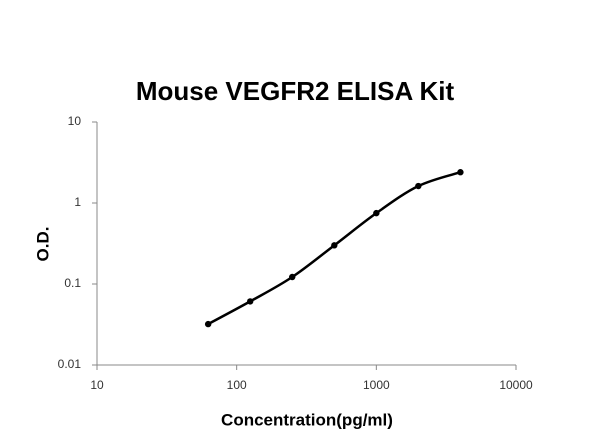 This screenshot has width=600, height=447. Describe the element at coordinates (70, 364) in the screenshot. I see `y-tick-label: 0.01` at that location.